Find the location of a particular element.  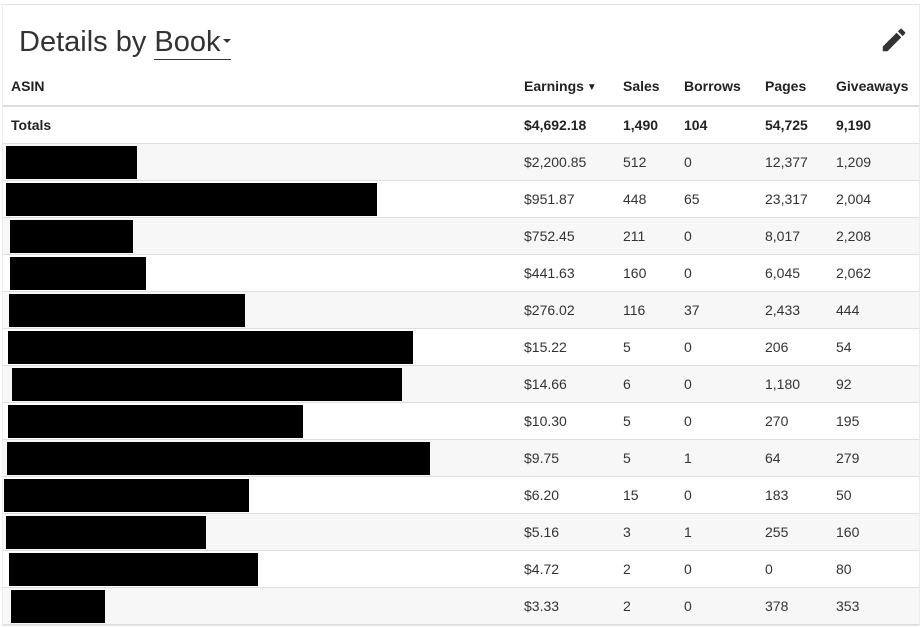

column-header-giveaways: Giveaways is located at coordinates (872, 86).